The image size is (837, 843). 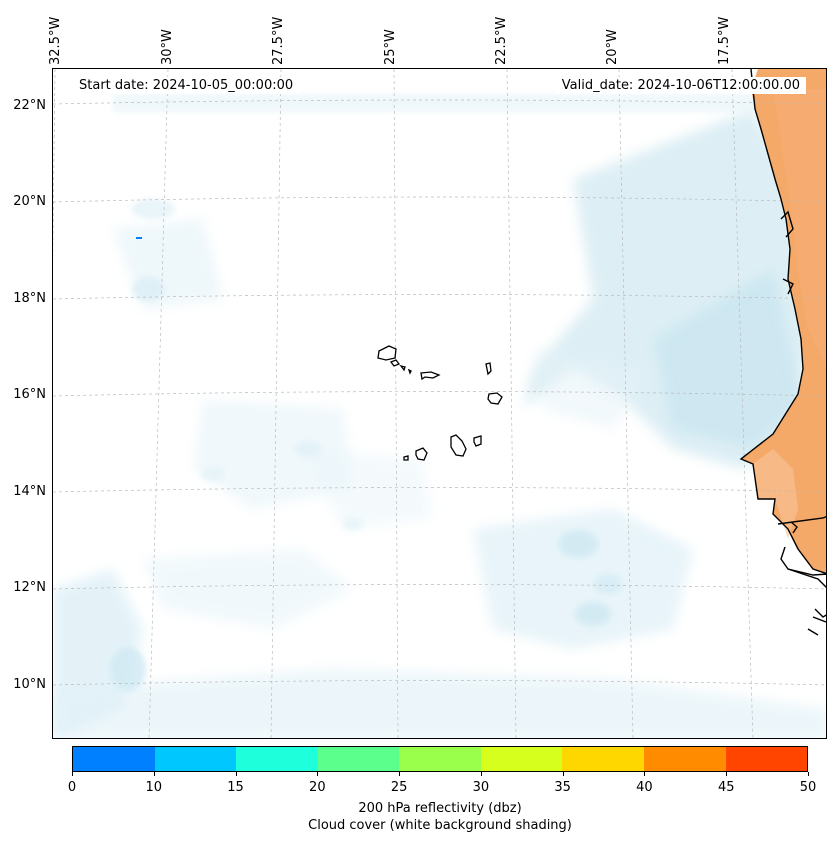 I want to click on longitude-label: 17.5°W, so click(x=724, y=40).